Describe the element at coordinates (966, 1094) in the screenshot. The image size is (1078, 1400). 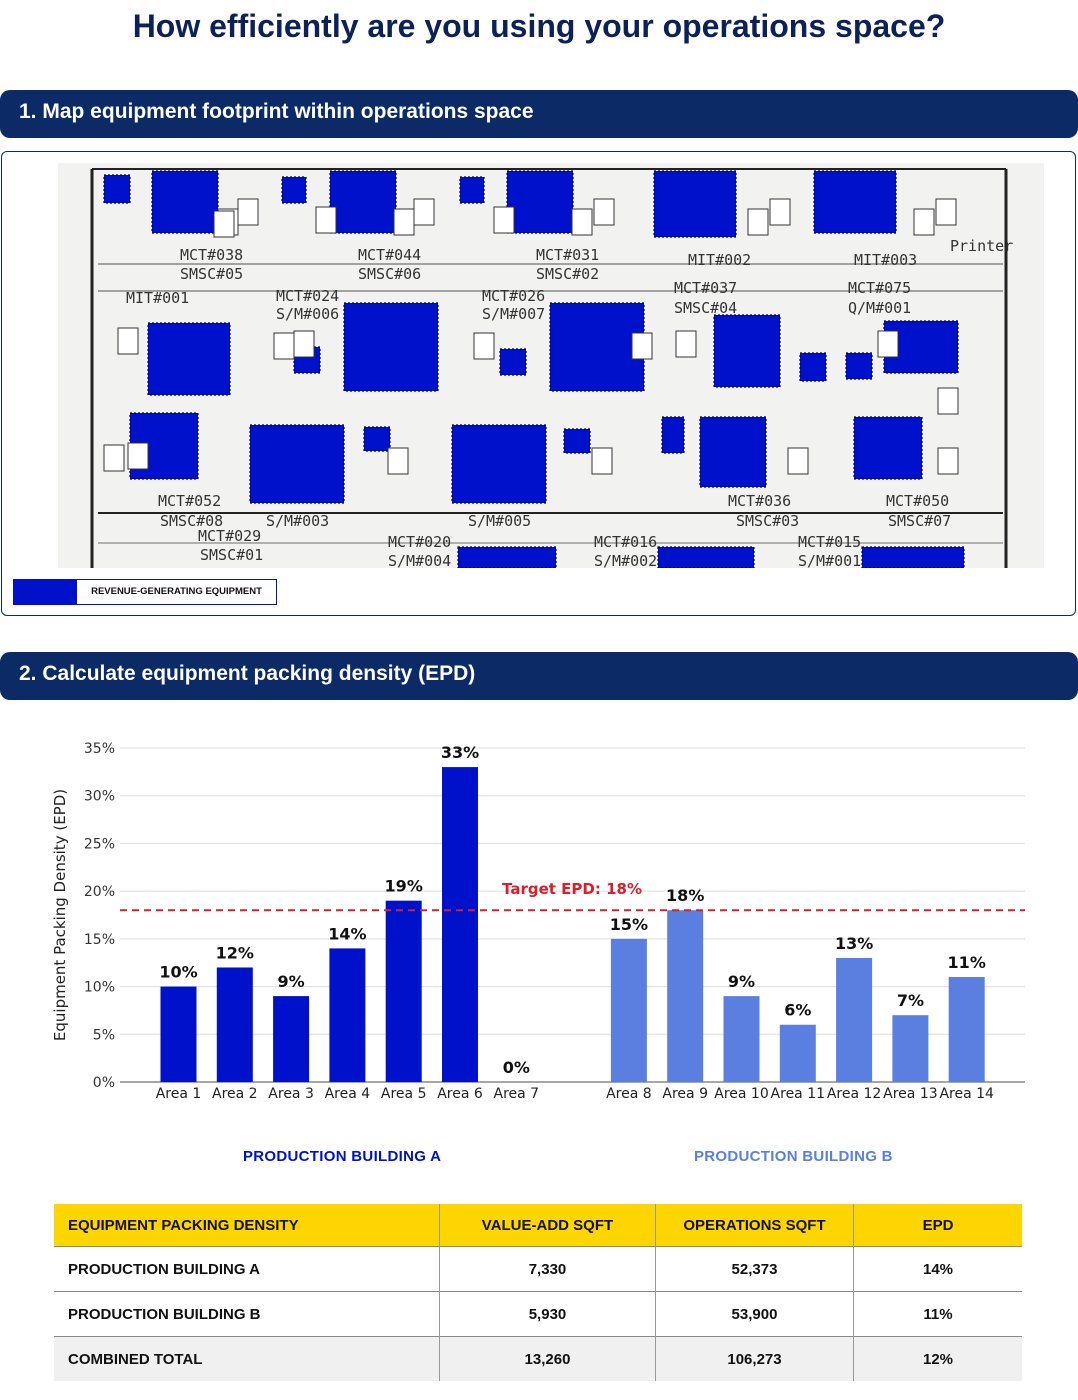
I see `x-tick-label: Area 14` at that location.